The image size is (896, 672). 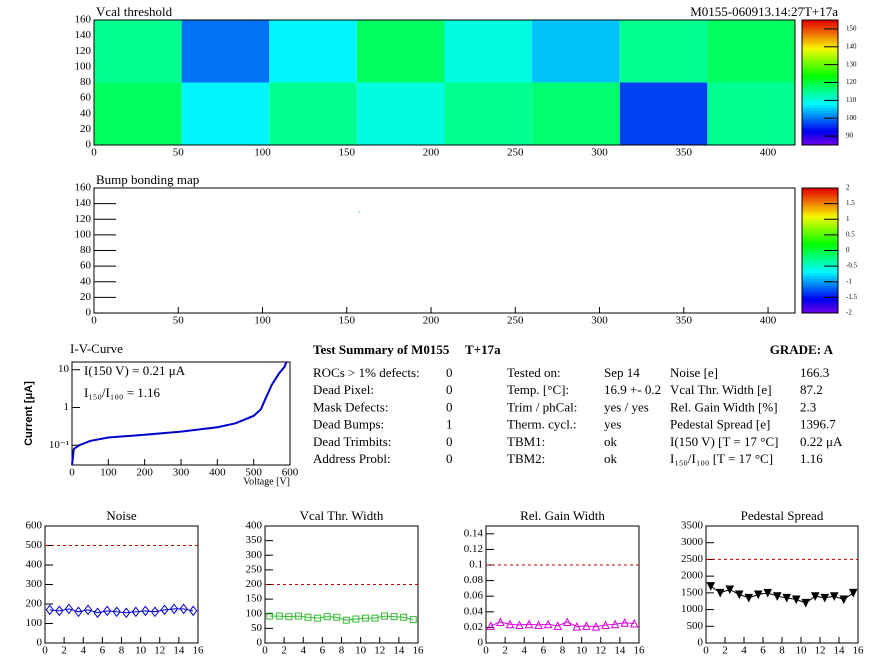 I want to click on y-tick-label: 20, so click(x=86, y=129).